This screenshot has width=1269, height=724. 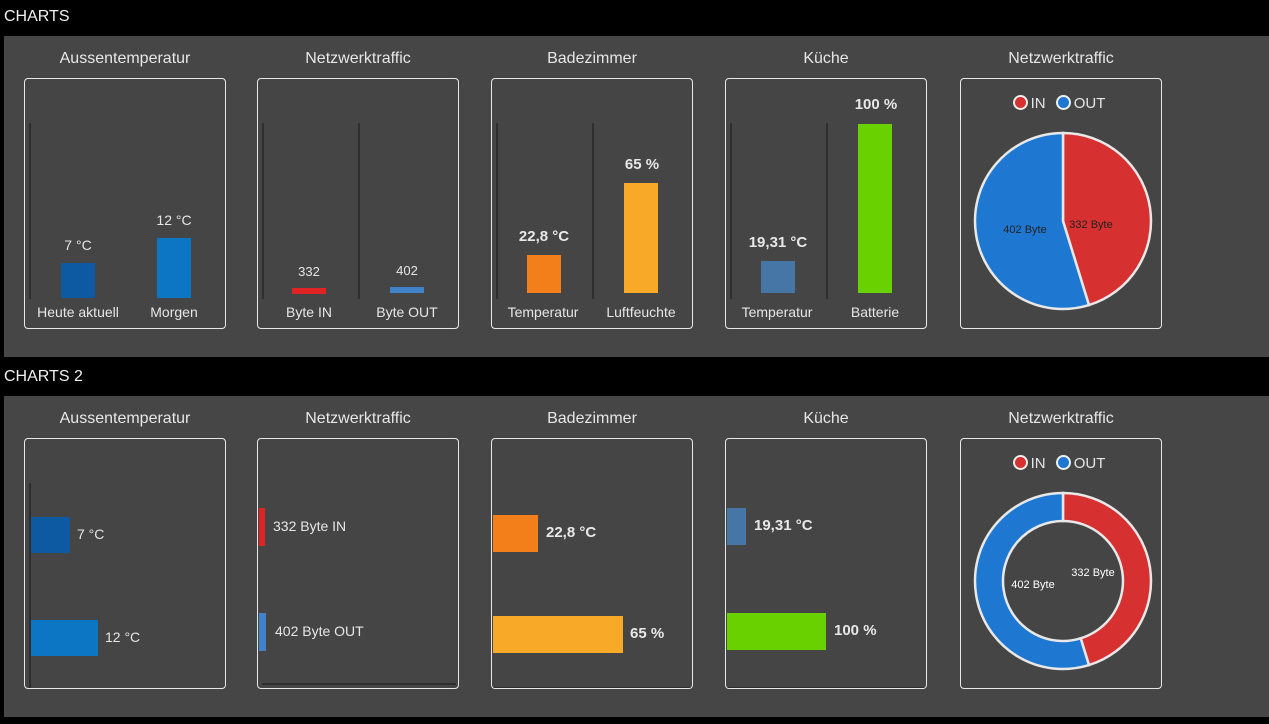 I want to click on section-header-charts: CHARTS, so click(x=634, y=18).